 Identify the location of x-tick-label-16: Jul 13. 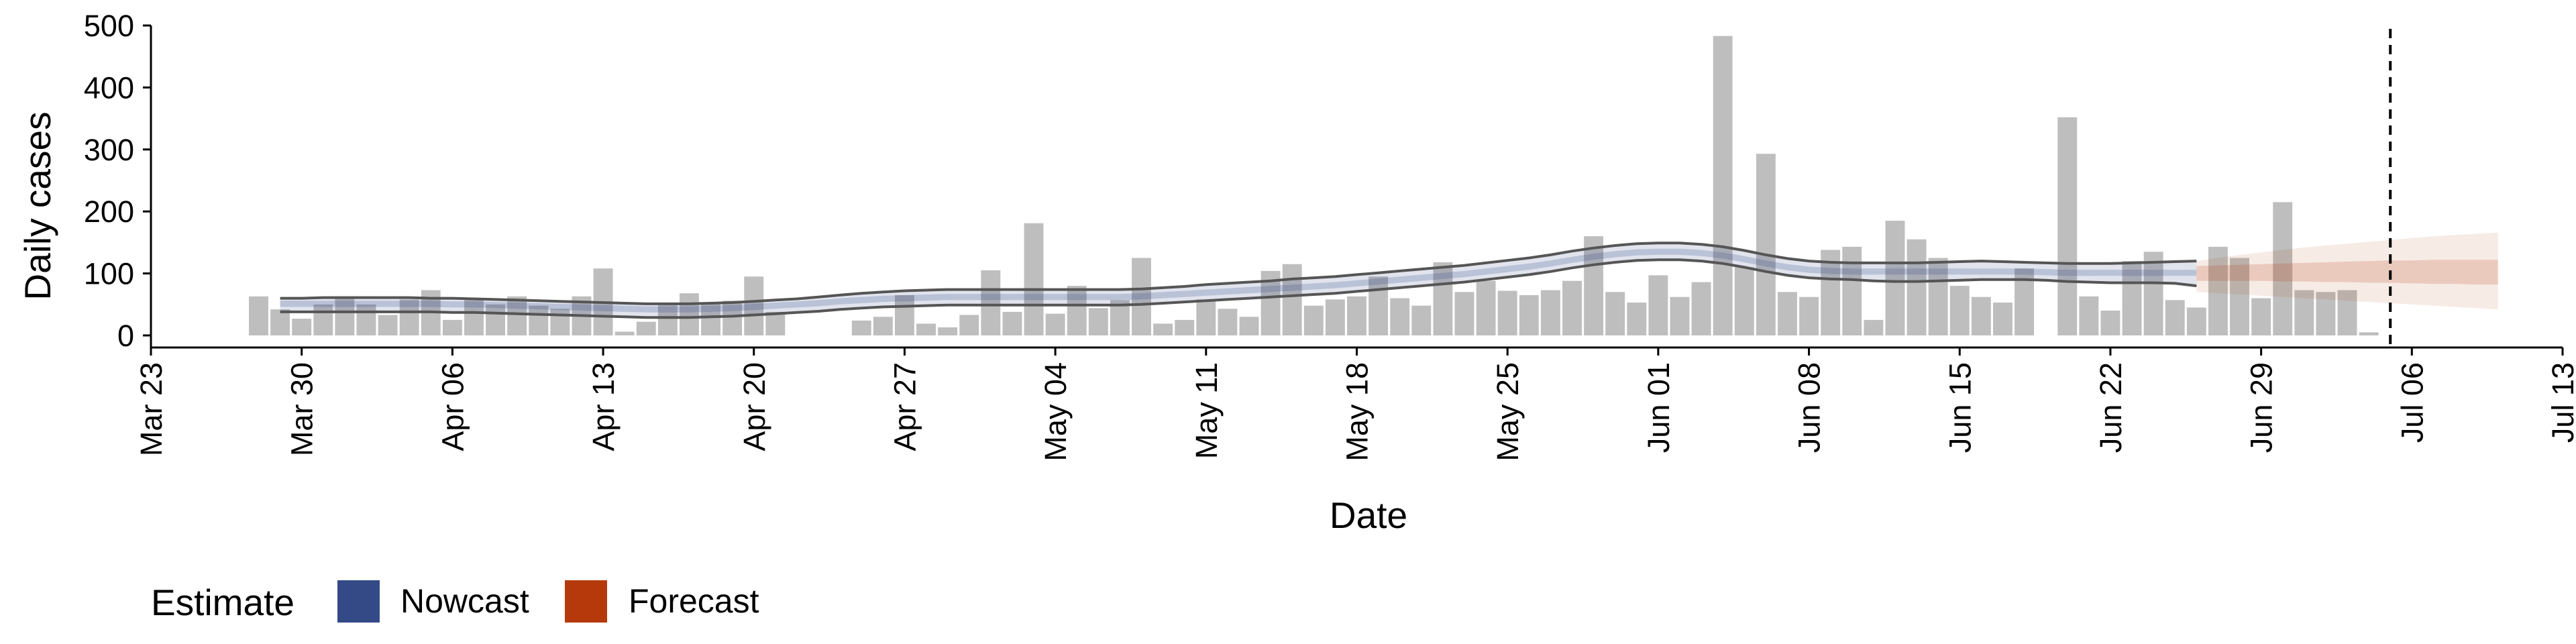
(2561, 402).